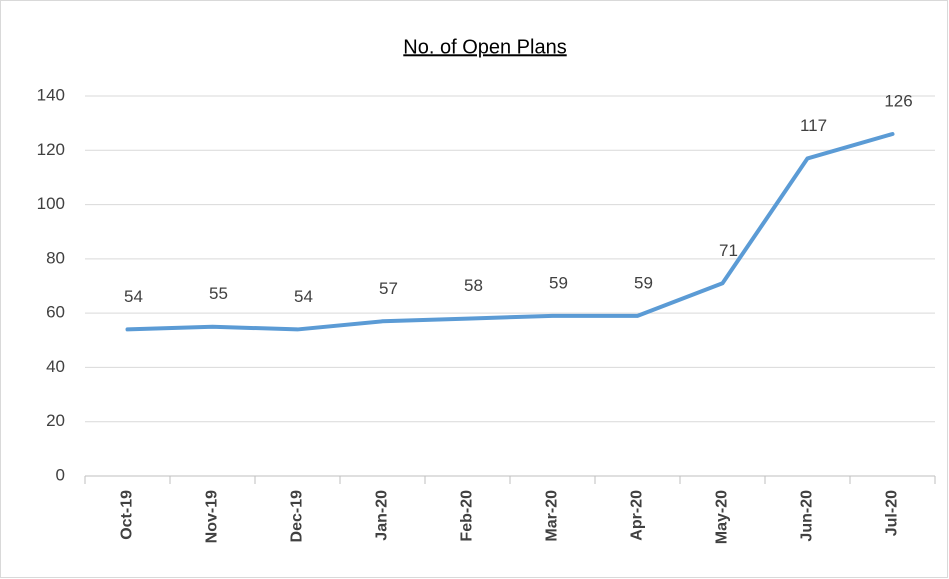  Describe the element at coordinates (55, 420) in the screenshot. I see `y-tick-label: 20` at that location.